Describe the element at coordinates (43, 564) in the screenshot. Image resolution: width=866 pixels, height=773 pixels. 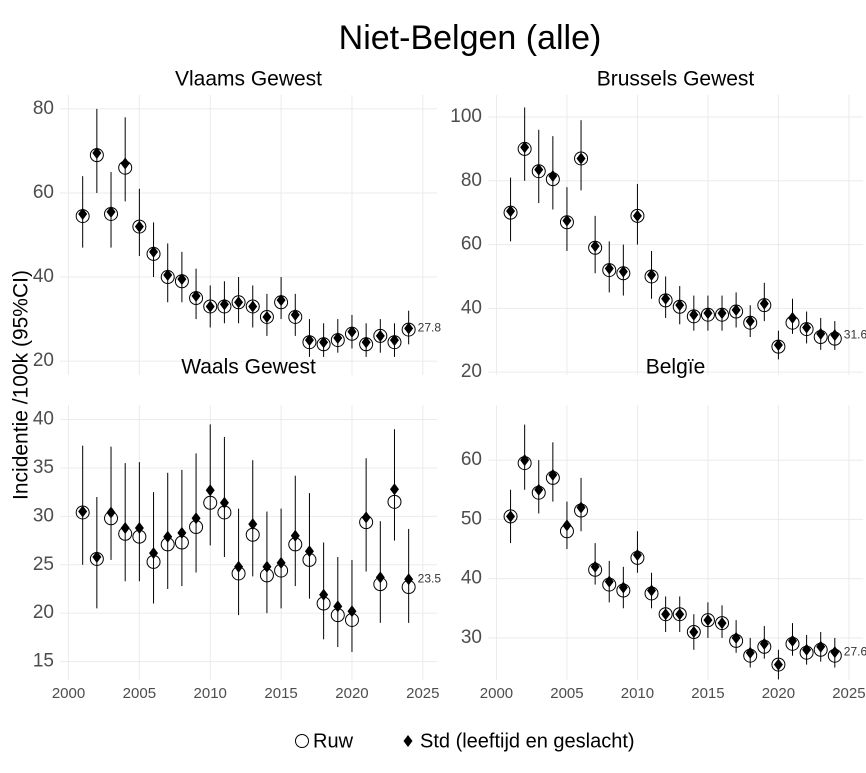
I see `y-tick-label: 25` at that location.